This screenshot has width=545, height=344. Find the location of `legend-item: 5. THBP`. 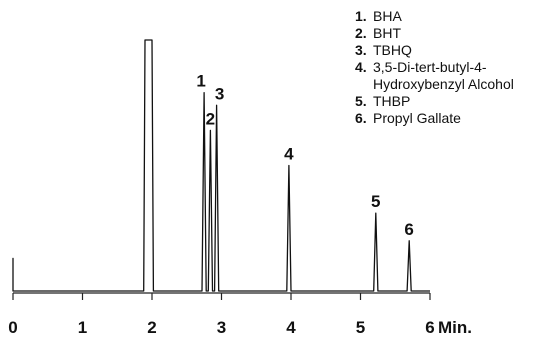

legend-item: 5. THBP is located at coordinates (449, 101).